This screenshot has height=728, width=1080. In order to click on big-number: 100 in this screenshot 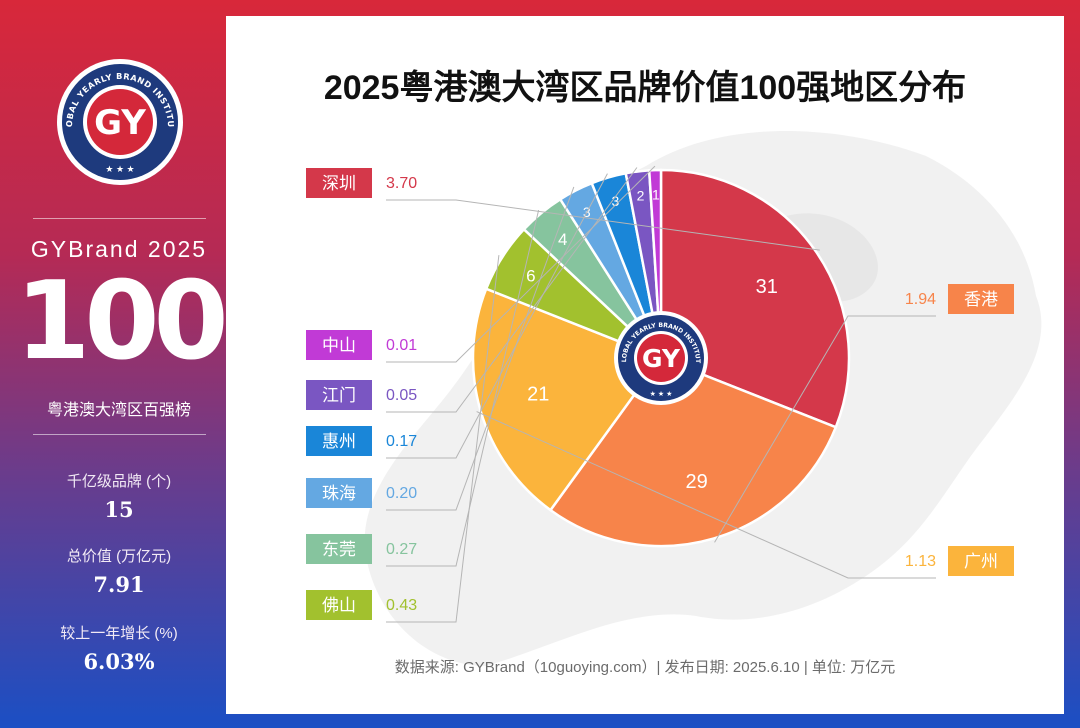, I will do `click(121, 321)`.